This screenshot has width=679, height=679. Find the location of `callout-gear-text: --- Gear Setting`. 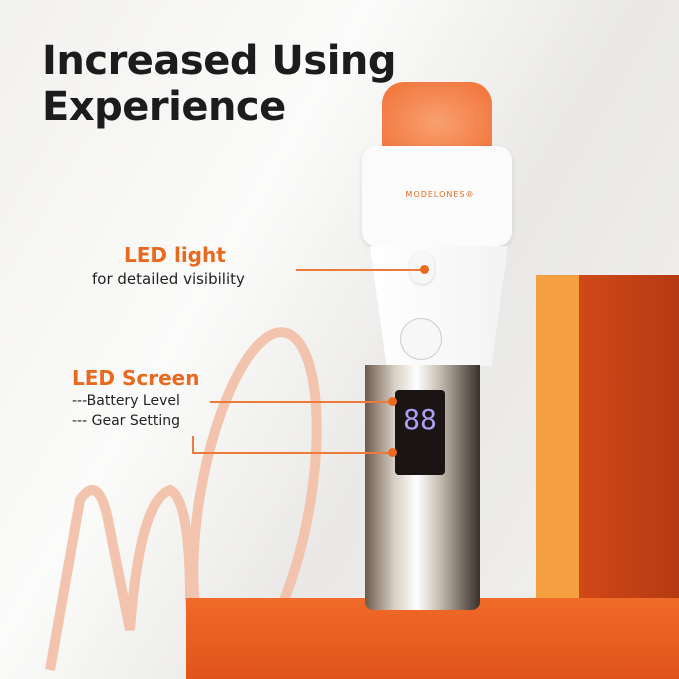

callout-gear-text: --- Gear Setting is located at coordinates (126, 421).